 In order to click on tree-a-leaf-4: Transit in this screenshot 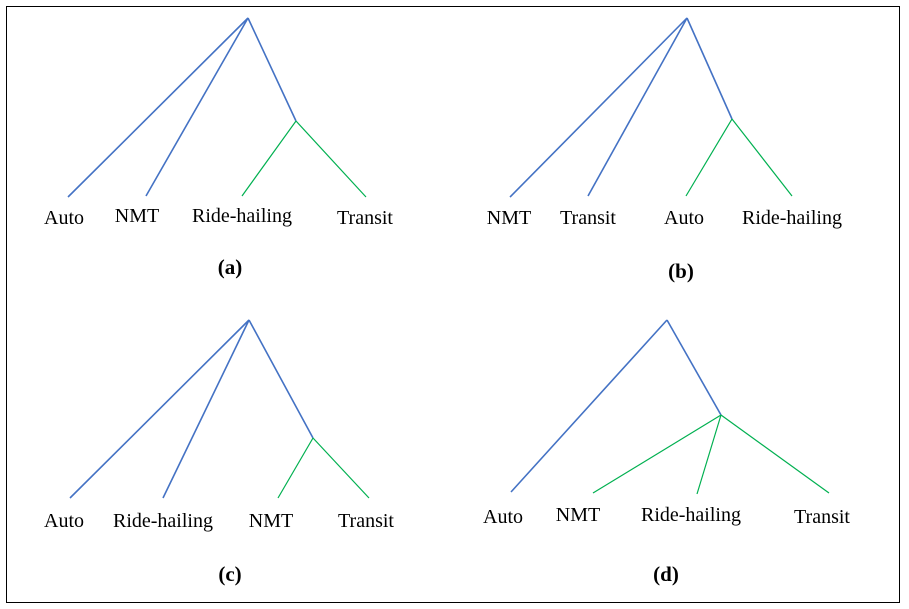, I will do `click(365, 218)`.